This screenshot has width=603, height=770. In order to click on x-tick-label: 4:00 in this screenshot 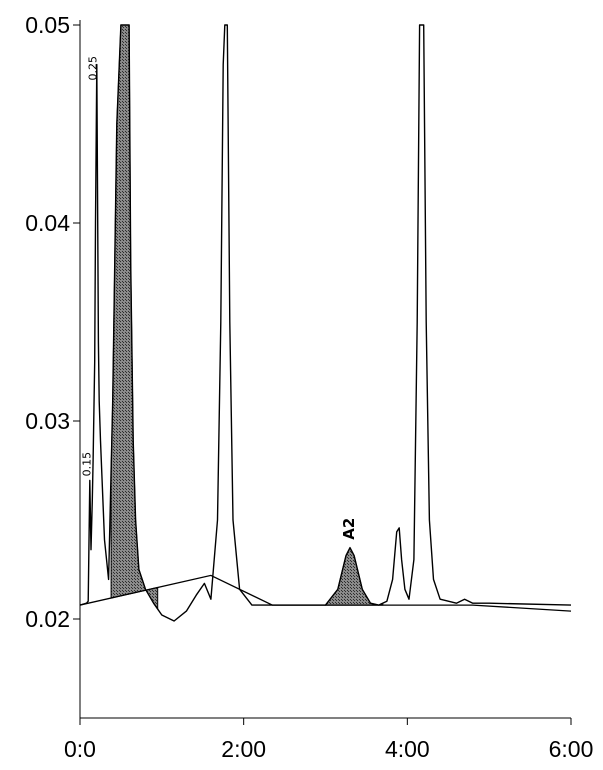, I will do `click(407, 749)`.